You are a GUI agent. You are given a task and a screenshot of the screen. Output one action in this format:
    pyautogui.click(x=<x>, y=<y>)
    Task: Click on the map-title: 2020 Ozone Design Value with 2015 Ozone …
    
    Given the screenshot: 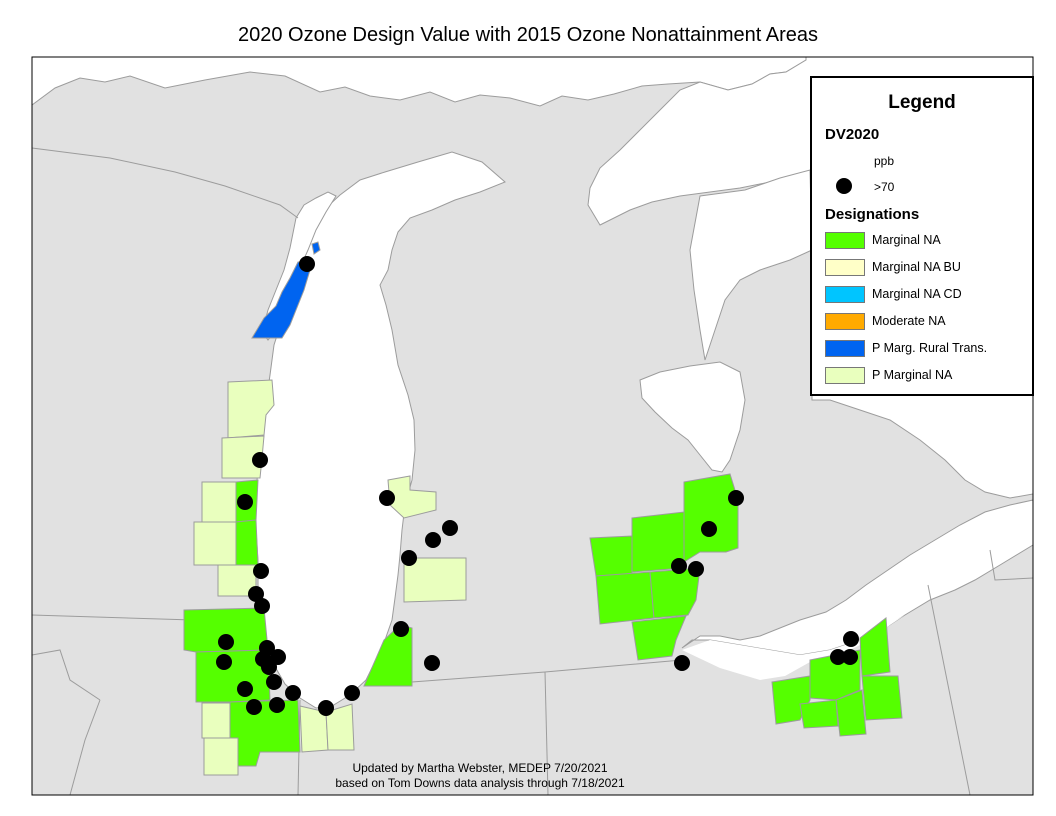 What is the action you would take?
    pyautogui.click(x=528, y=35)
    